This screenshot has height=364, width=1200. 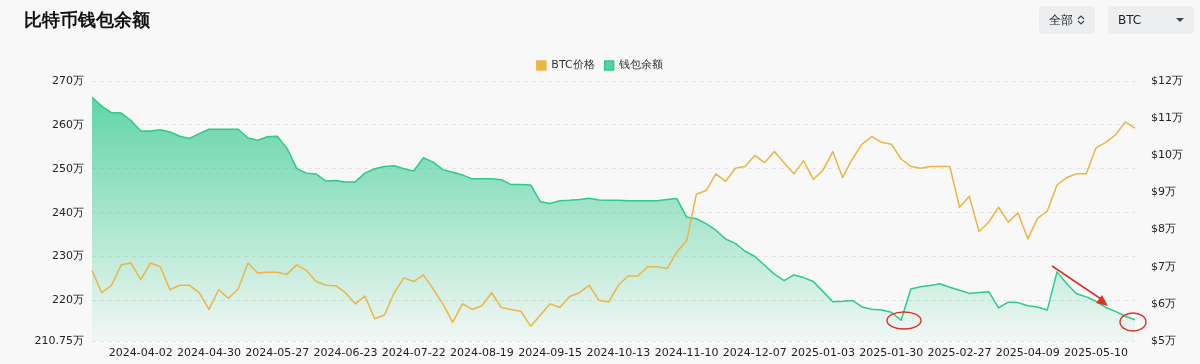 I want to click on x-tick-label: 2024-08-19, so click(x=481, y=353).